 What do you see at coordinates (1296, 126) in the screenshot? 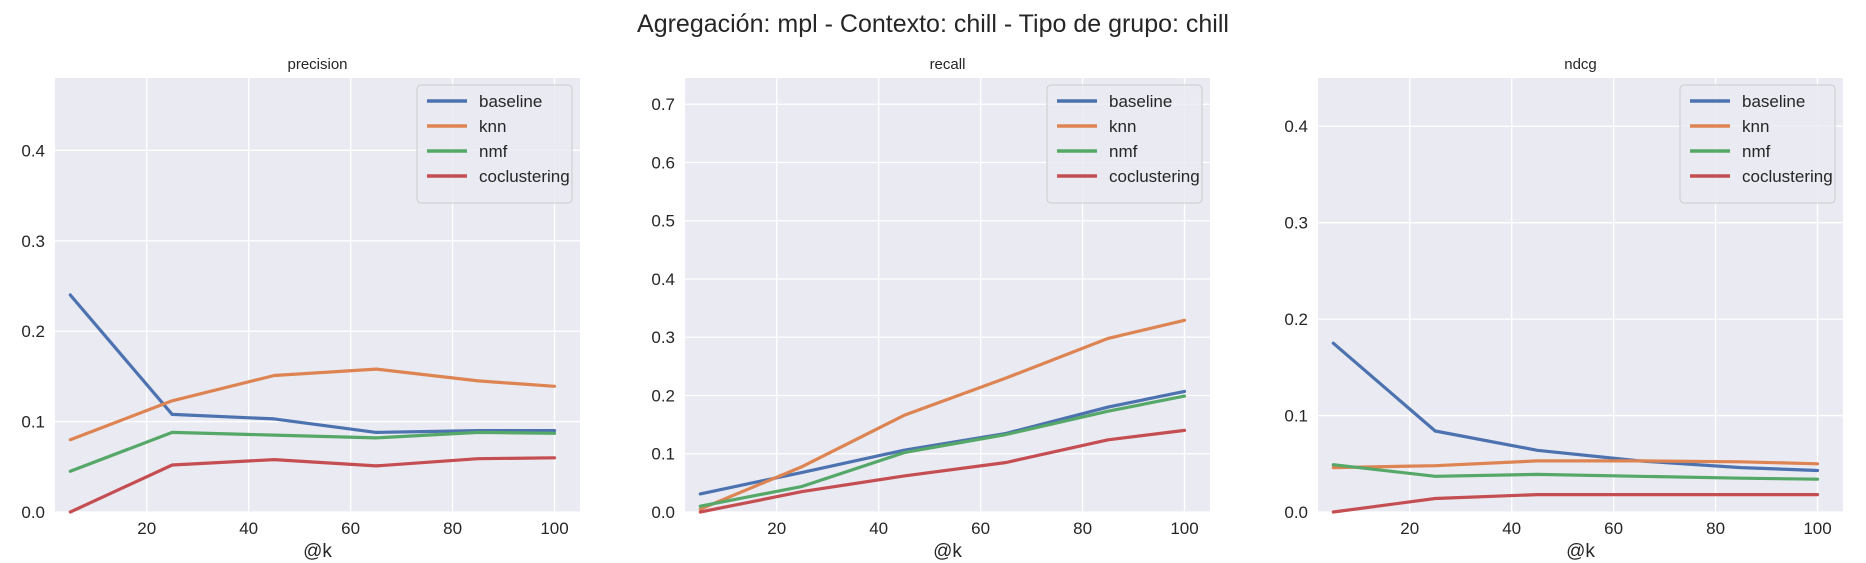
I see `panel-ndcg-ytick-label: 0.4` at bounding box center [1296, 126].